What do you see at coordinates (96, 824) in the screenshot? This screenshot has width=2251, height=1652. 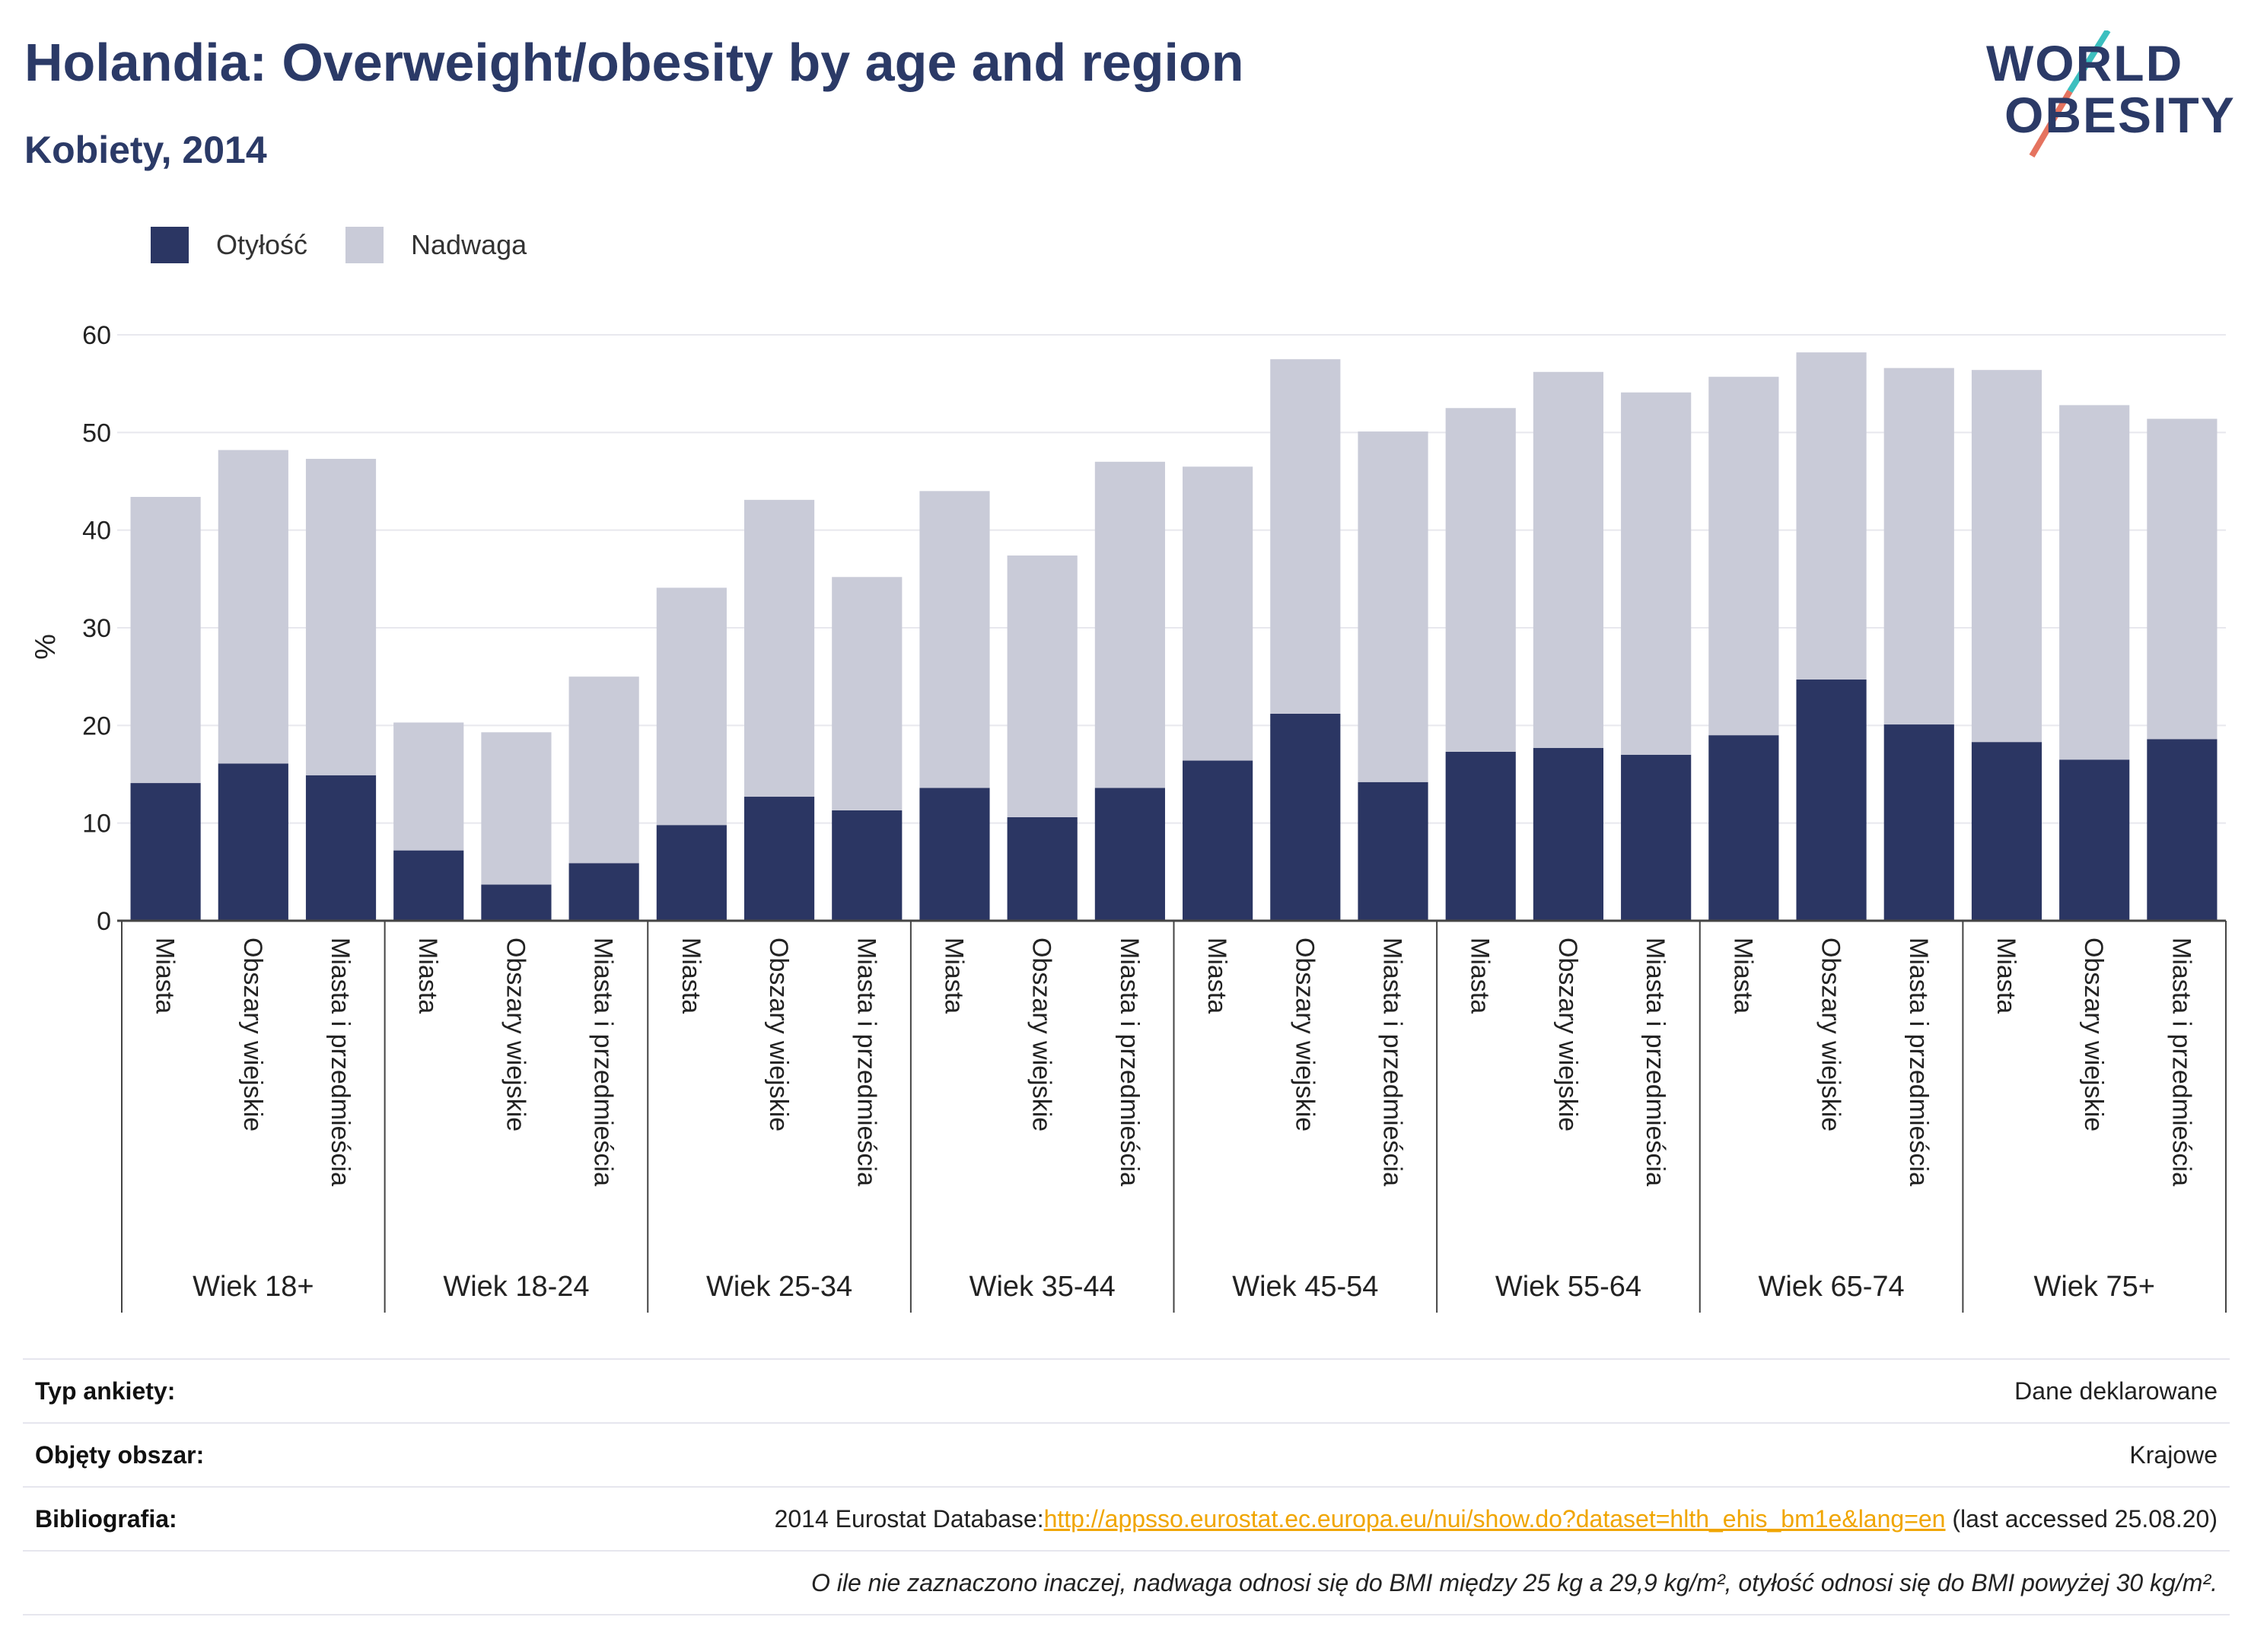 I see `y-tick-label: 10` at bounding box center [96, 824].